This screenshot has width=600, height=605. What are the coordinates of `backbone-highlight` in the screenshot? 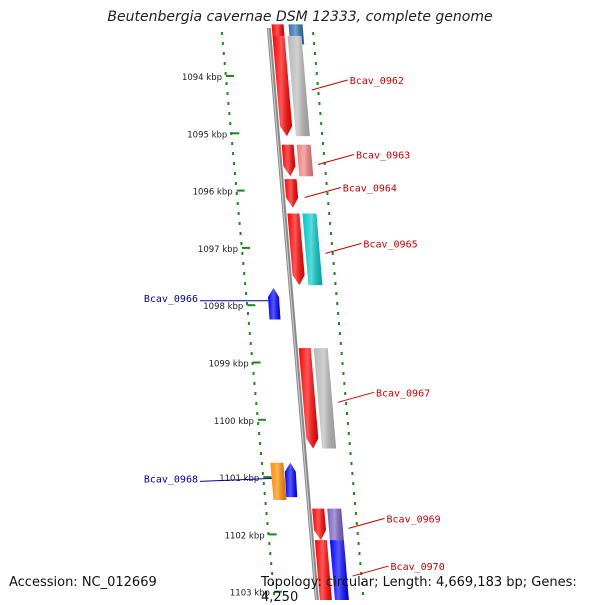 It's located at (292, 314).